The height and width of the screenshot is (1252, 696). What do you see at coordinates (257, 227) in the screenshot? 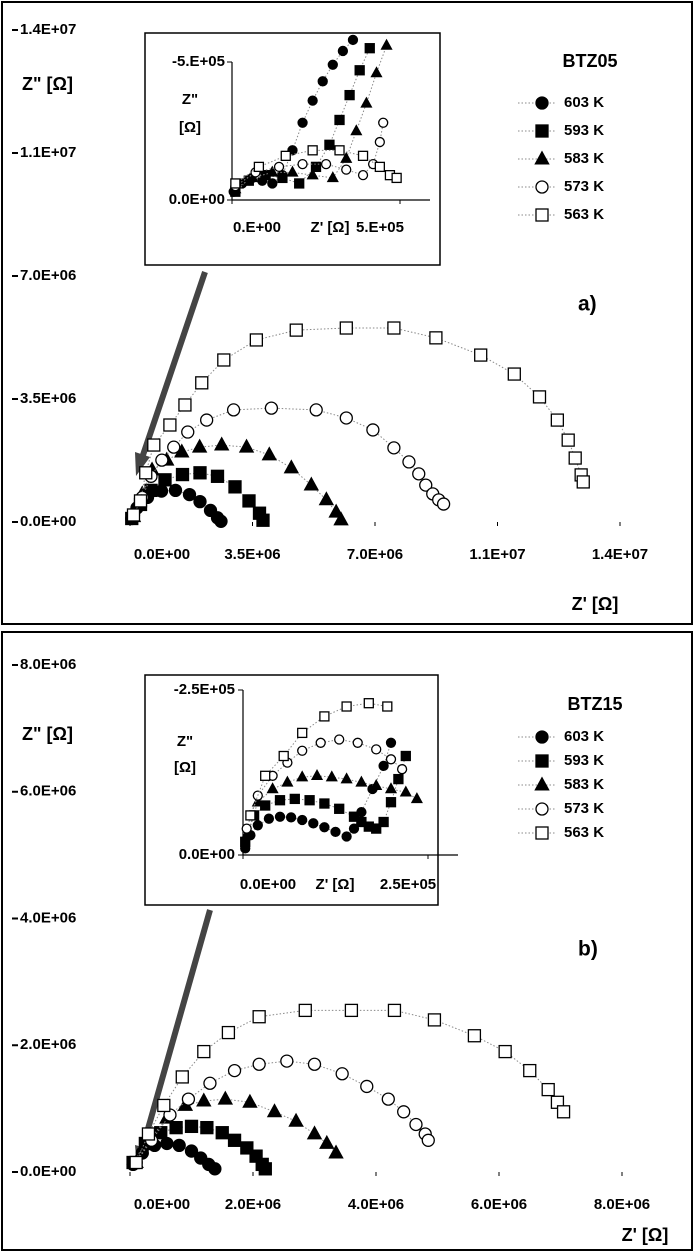
I see `x-tick-label: 0.E+00` at bounding box center [257, 227].